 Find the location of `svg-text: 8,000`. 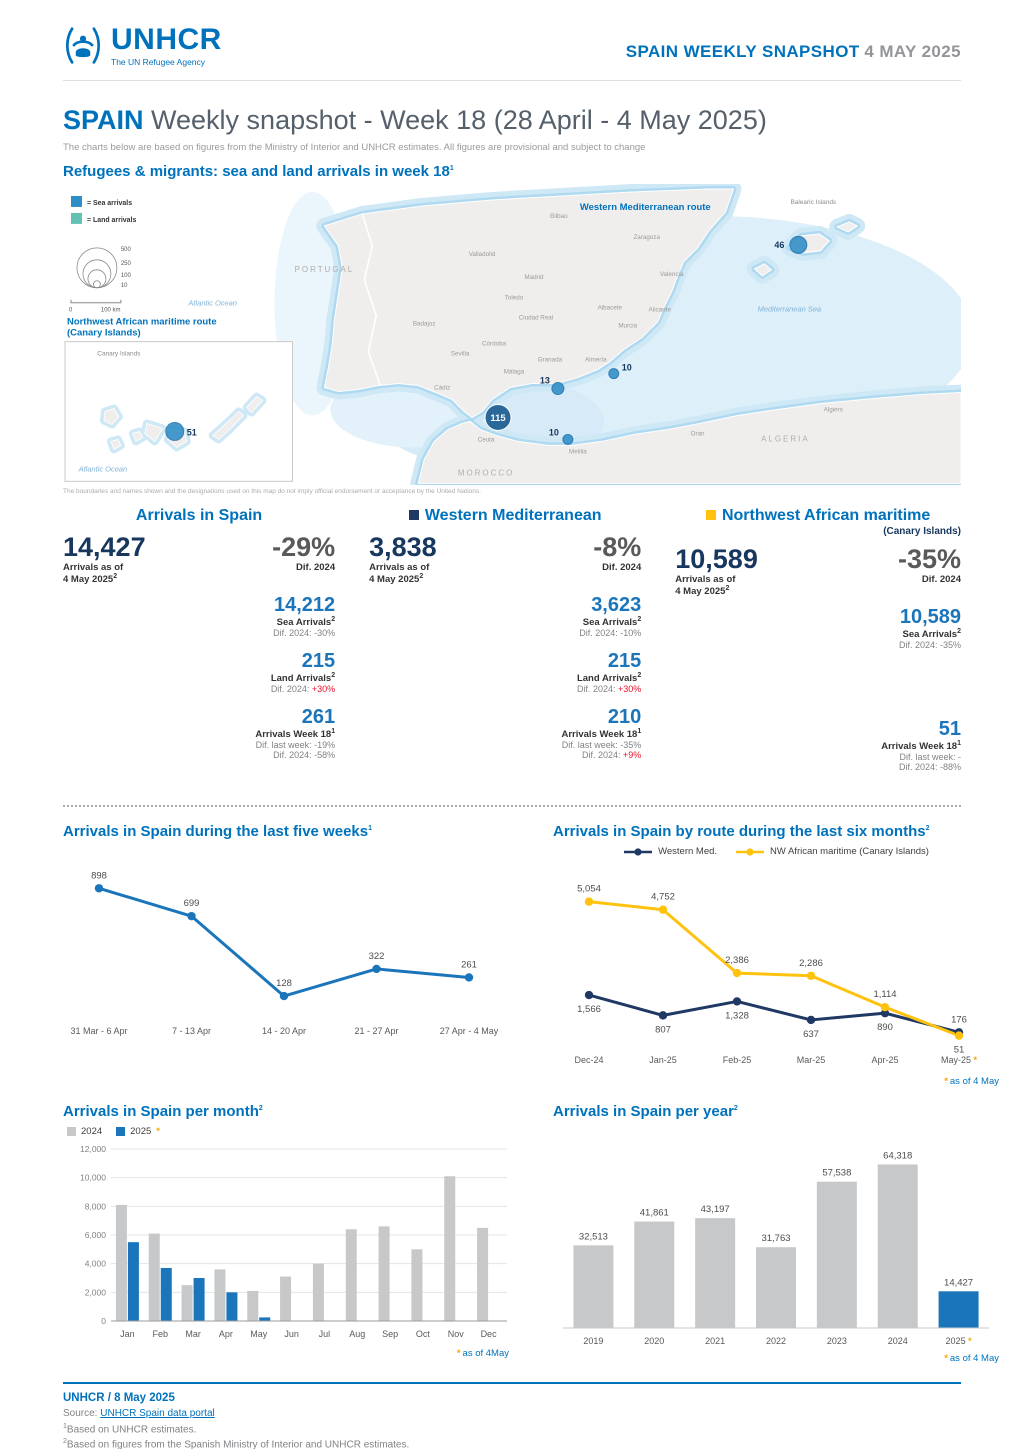

svg-text: 8,000 is located at coordinates (96, 1207).